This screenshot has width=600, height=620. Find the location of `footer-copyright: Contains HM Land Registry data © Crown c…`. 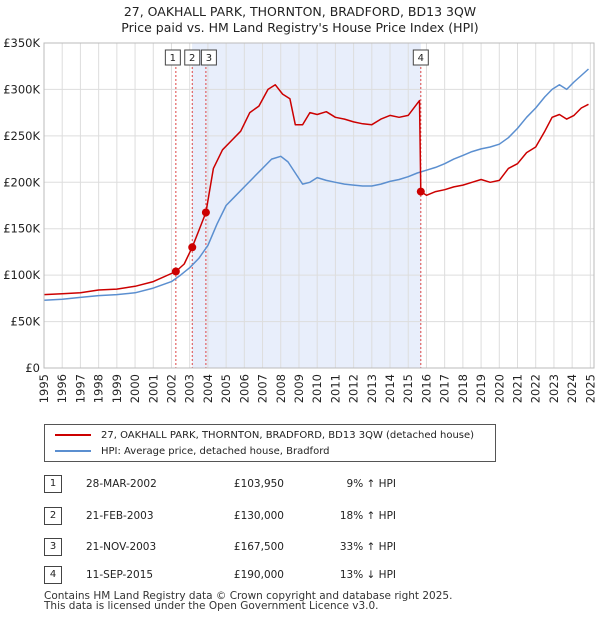

footer-copyright: Contains HM Land Registry data © Crown c… is located at coordinates (248, 596).